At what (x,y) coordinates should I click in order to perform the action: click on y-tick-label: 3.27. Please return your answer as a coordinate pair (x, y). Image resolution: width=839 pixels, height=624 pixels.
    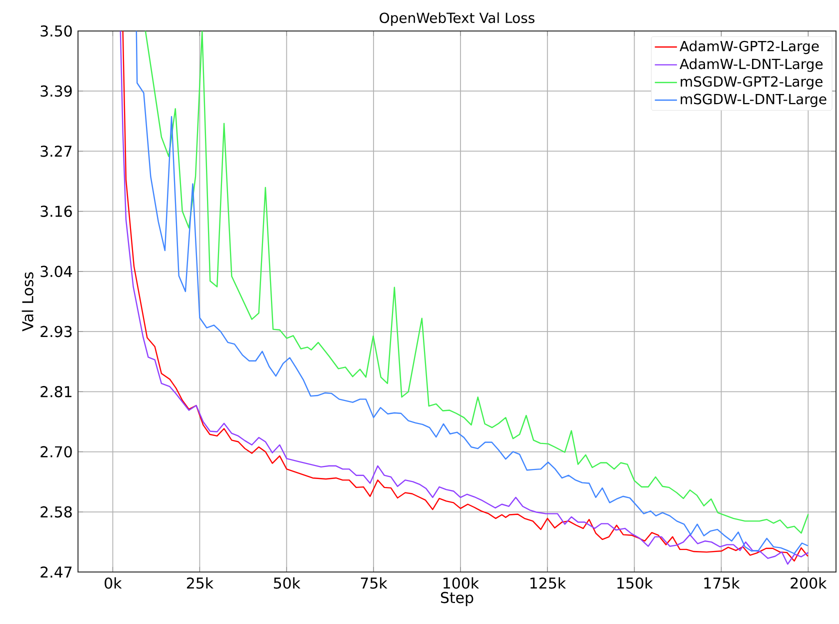
    Looking at the image, I should click on (56, 151).